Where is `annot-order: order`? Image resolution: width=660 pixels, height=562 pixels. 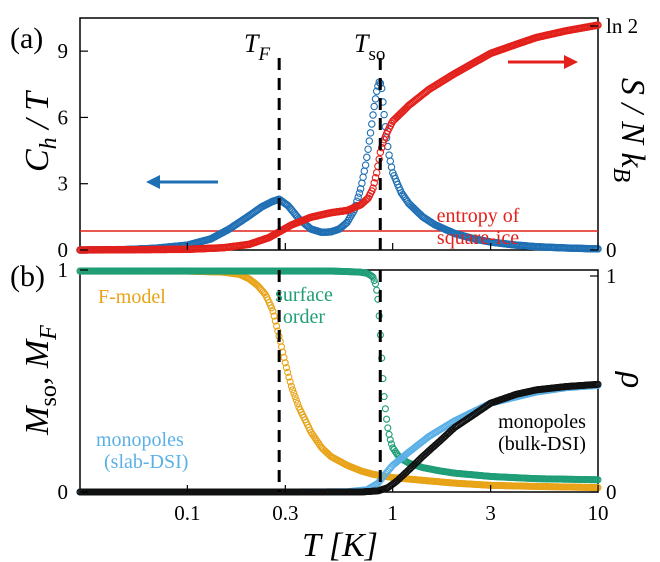 annot-order: order is located at coordinates (304, 317).